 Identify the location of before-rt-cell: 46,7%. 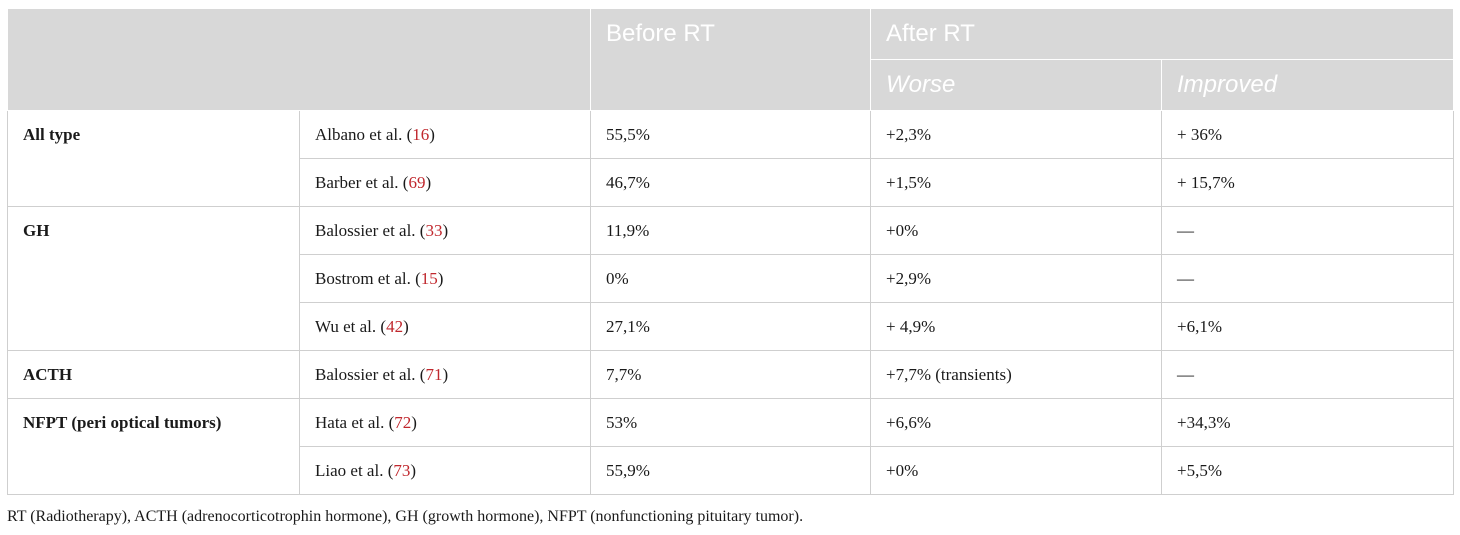
(730, 182).